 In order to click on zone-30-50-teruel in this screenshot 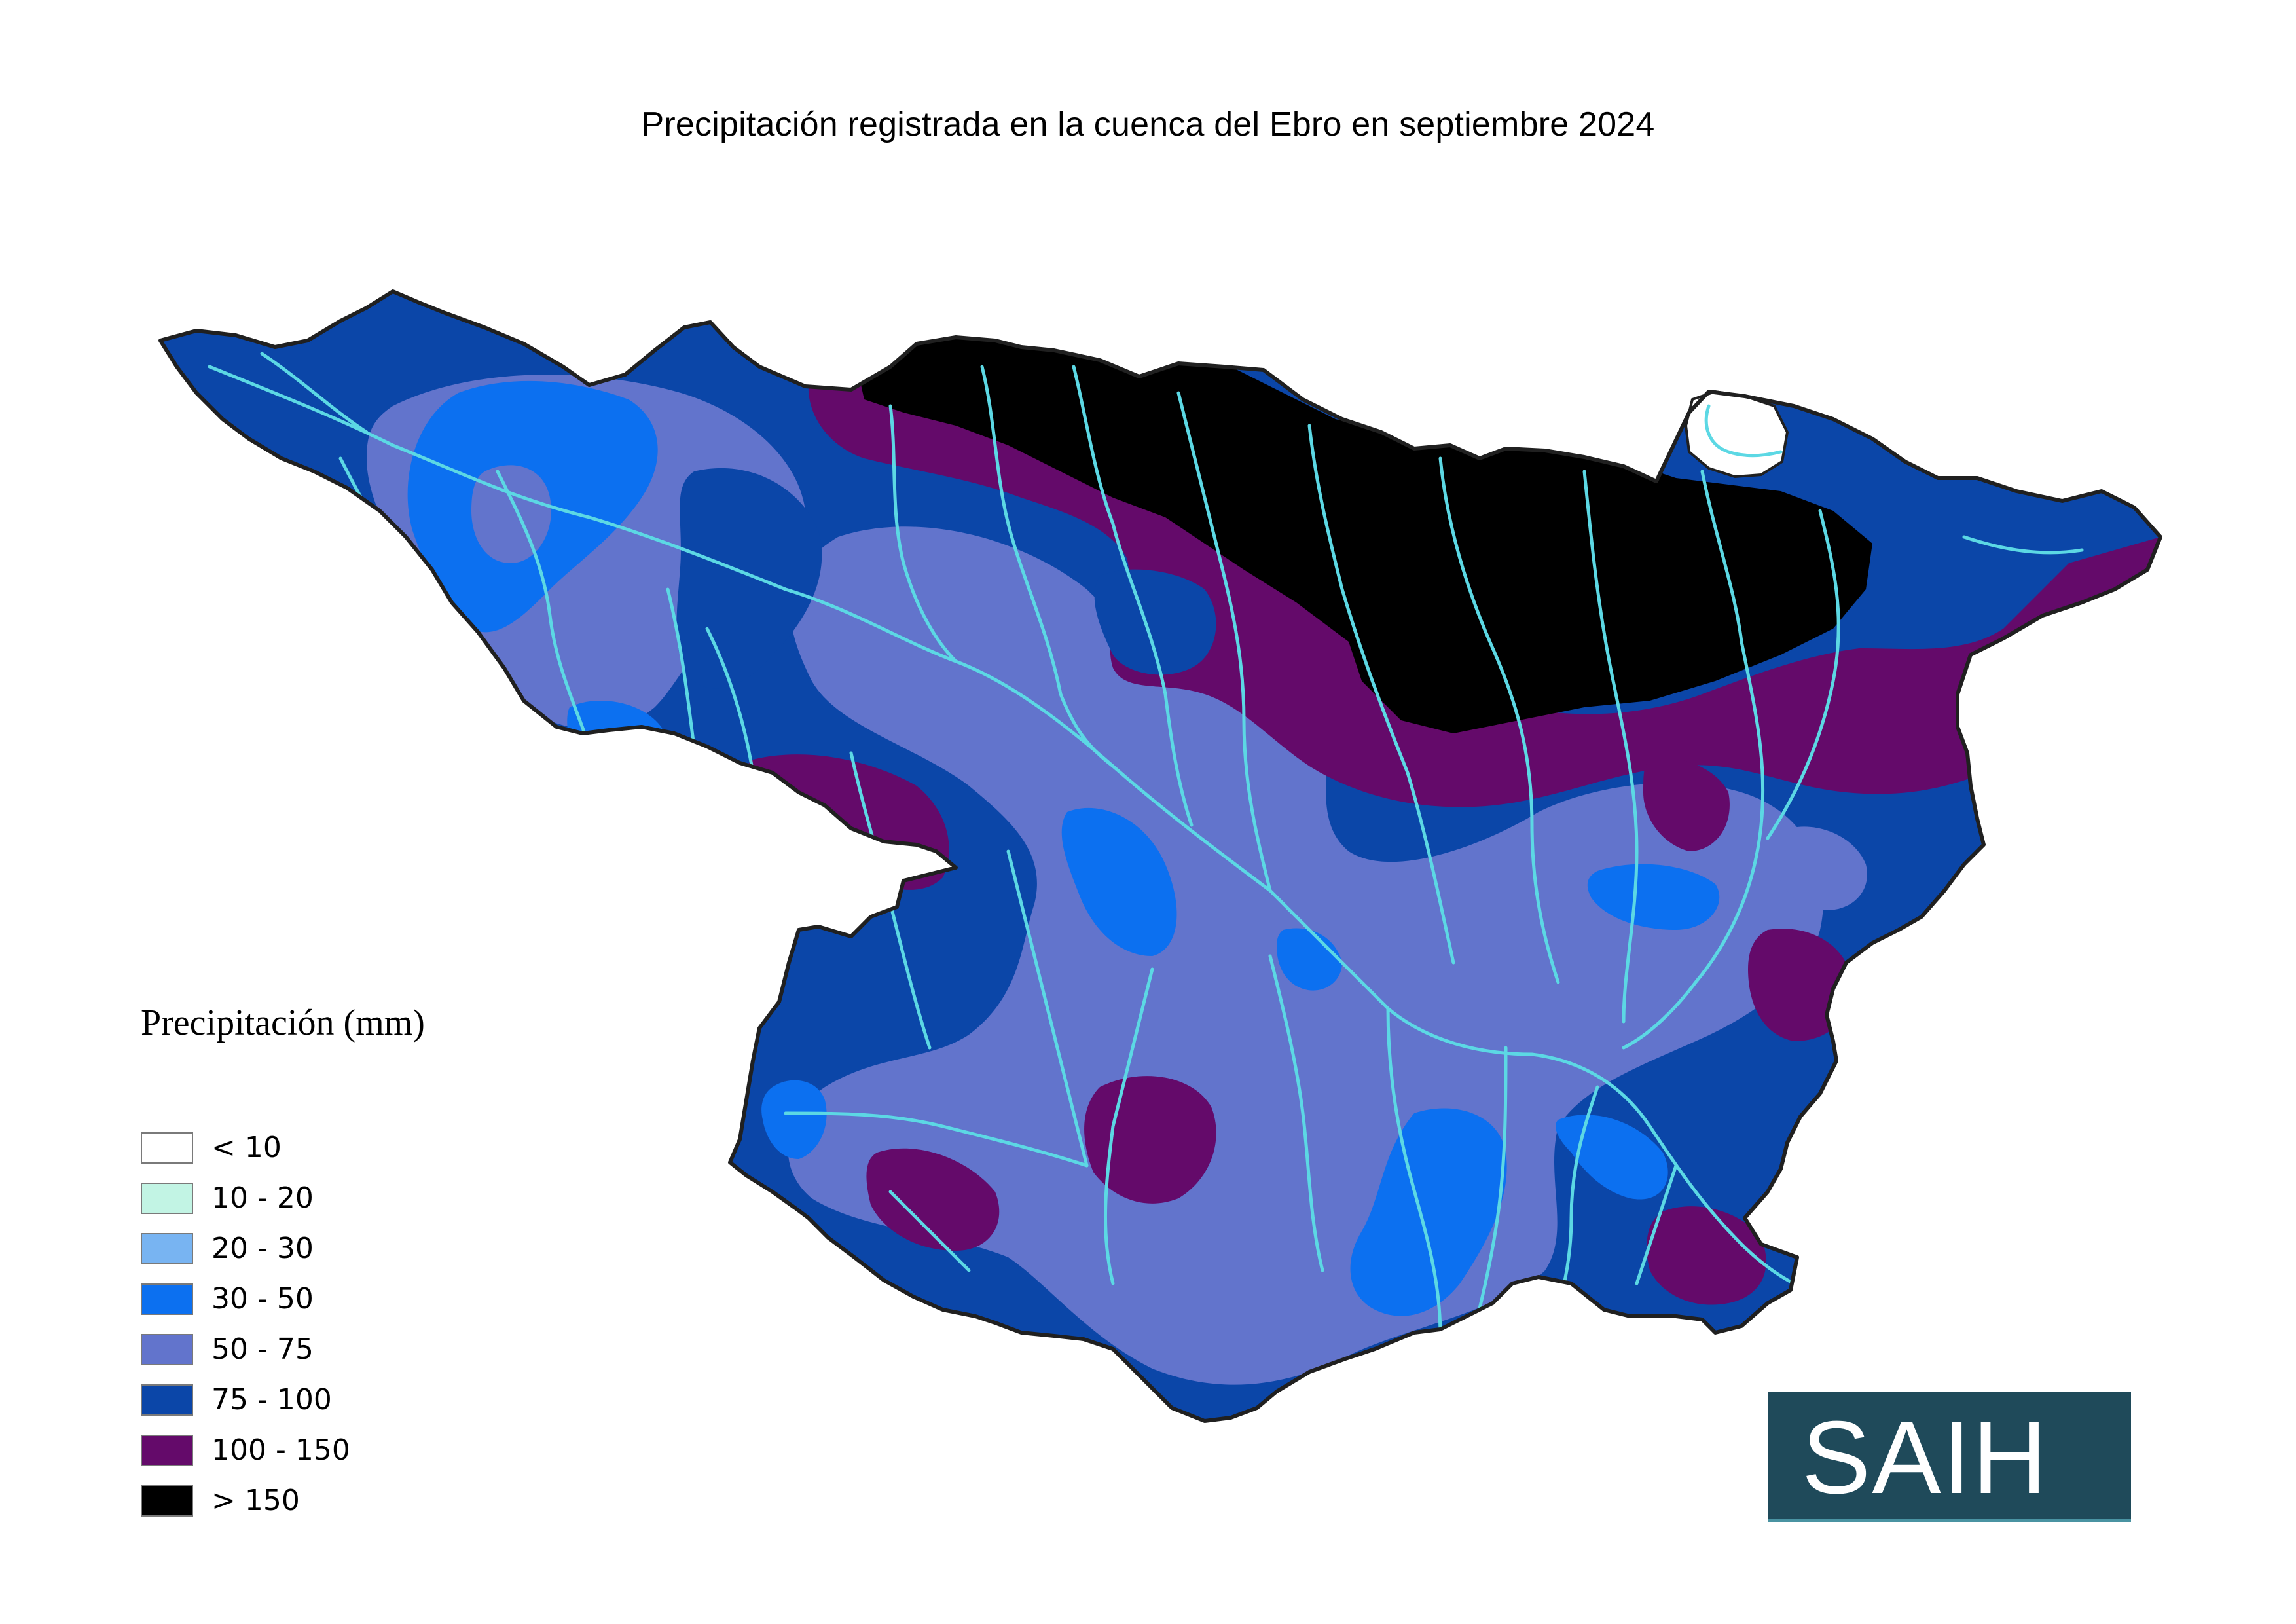, I will do `click(1428, 1212)`.